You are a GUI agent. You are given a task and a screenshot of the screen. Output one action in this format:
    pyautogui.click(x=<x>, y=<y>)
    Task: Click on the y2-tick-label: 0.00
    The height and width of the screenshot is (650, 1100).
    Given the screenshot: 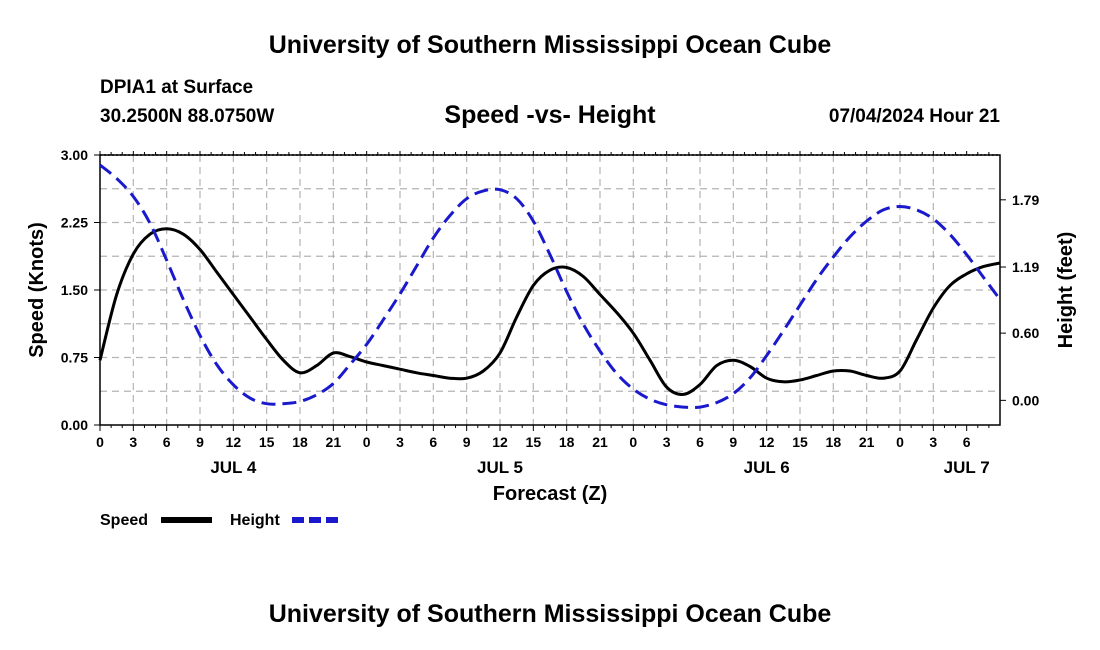 What is the action you would take?
    pyautogui.click(x=1025, y=400)
    